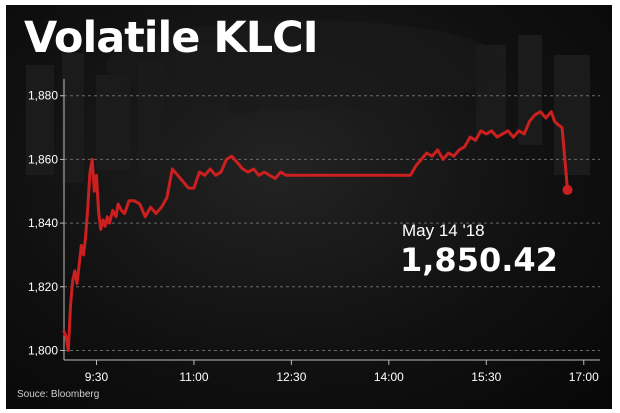  Describe the element at coordinates (567, 189) in the screenshot. I see `last-point-marker` at that location.